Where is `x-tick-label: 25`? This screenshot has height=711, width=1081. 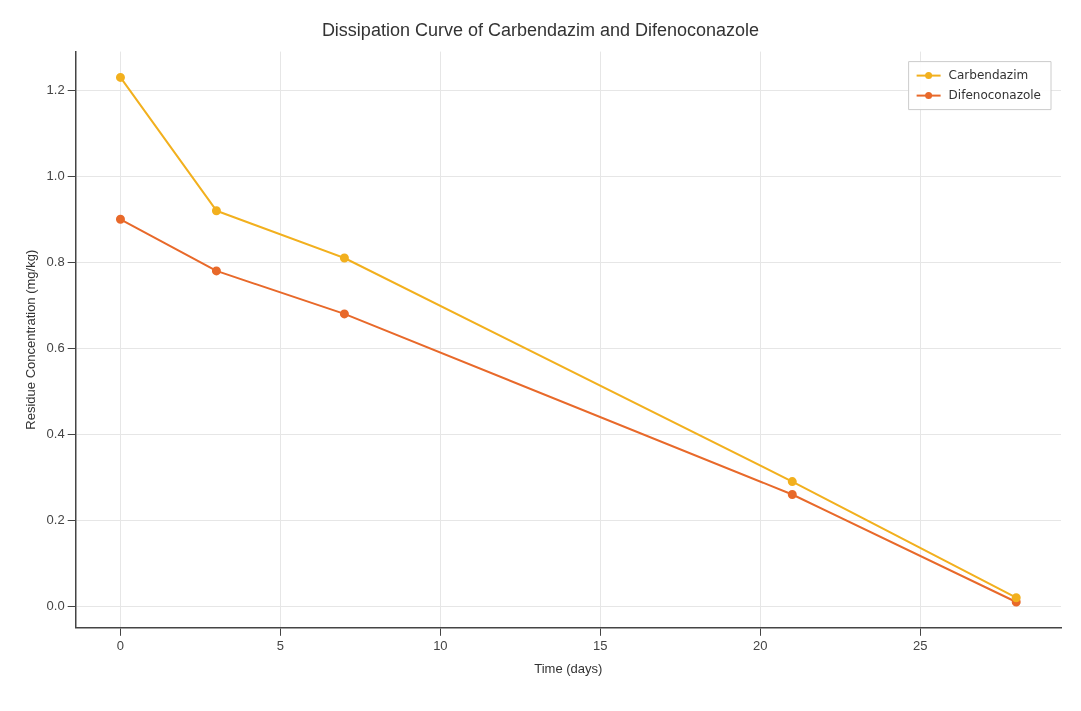 x-tick-label: 25 is located at coordinates (920, 646).